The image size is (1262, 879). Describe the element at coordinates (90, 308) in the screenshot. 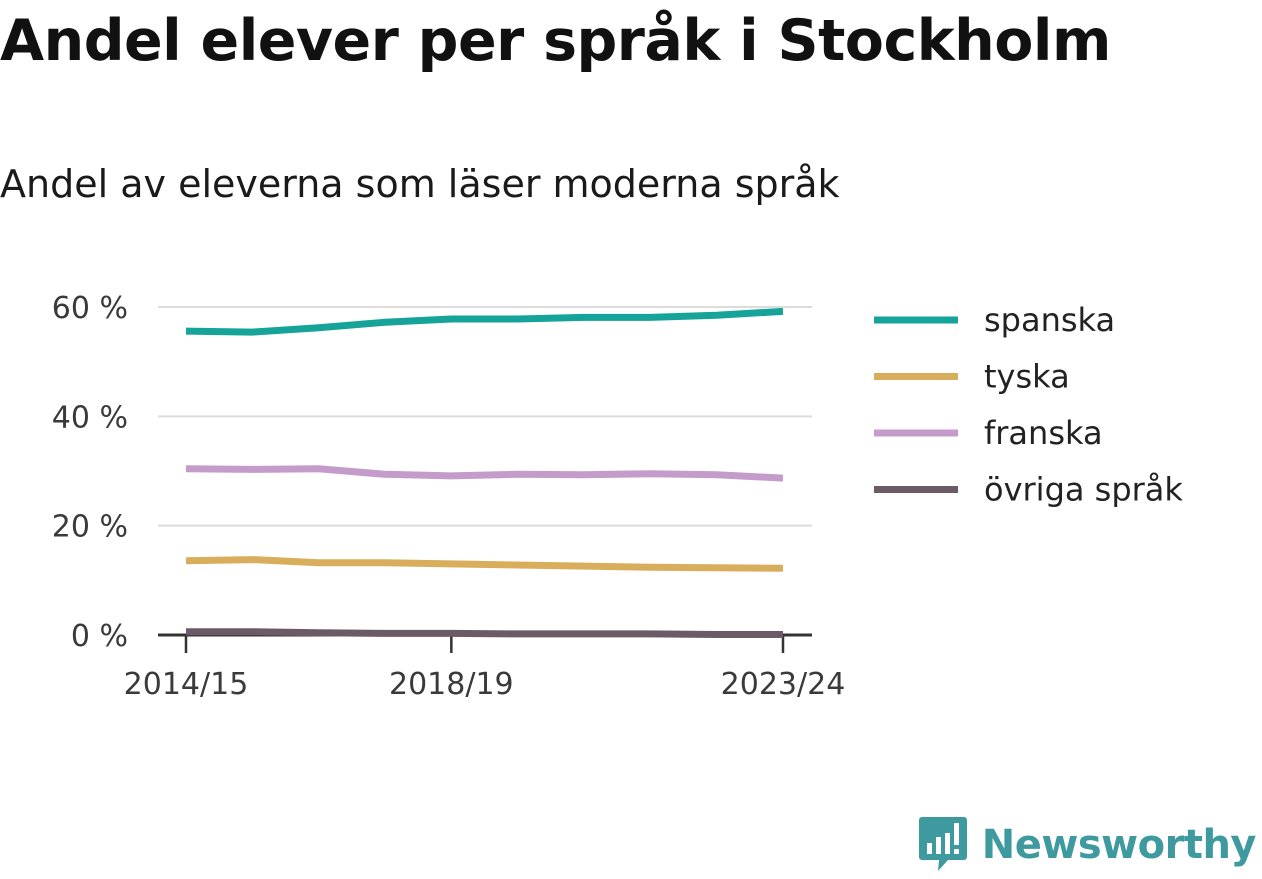

I see `y-tick-label: 60 %` at that location.